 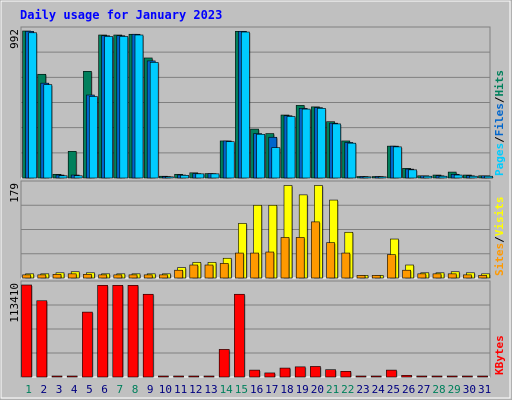 What do you see at coordinates (499, 217) in the screenshot?
I see `legend-entry: Visits` at bounding box center [499, 217].